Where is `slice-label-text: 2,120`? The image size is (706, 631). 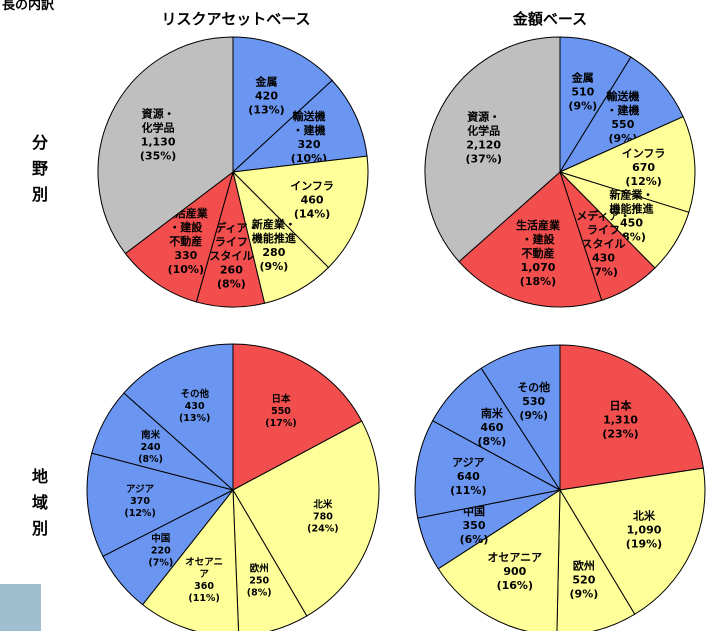 slice-label-text: 2,120 is located at coordinates (483, 145).